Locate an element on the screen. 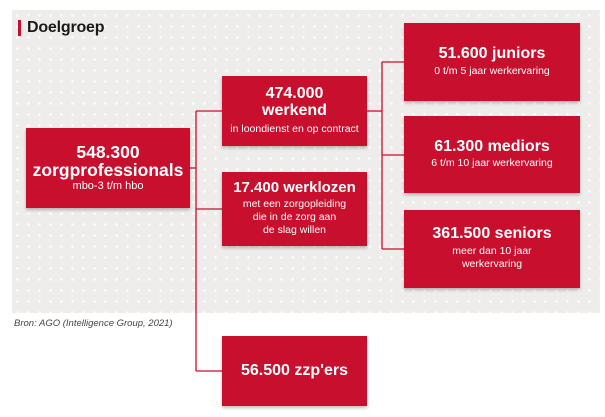  node-total-label: zorgprofessionals is located at coordinates (108, 170).